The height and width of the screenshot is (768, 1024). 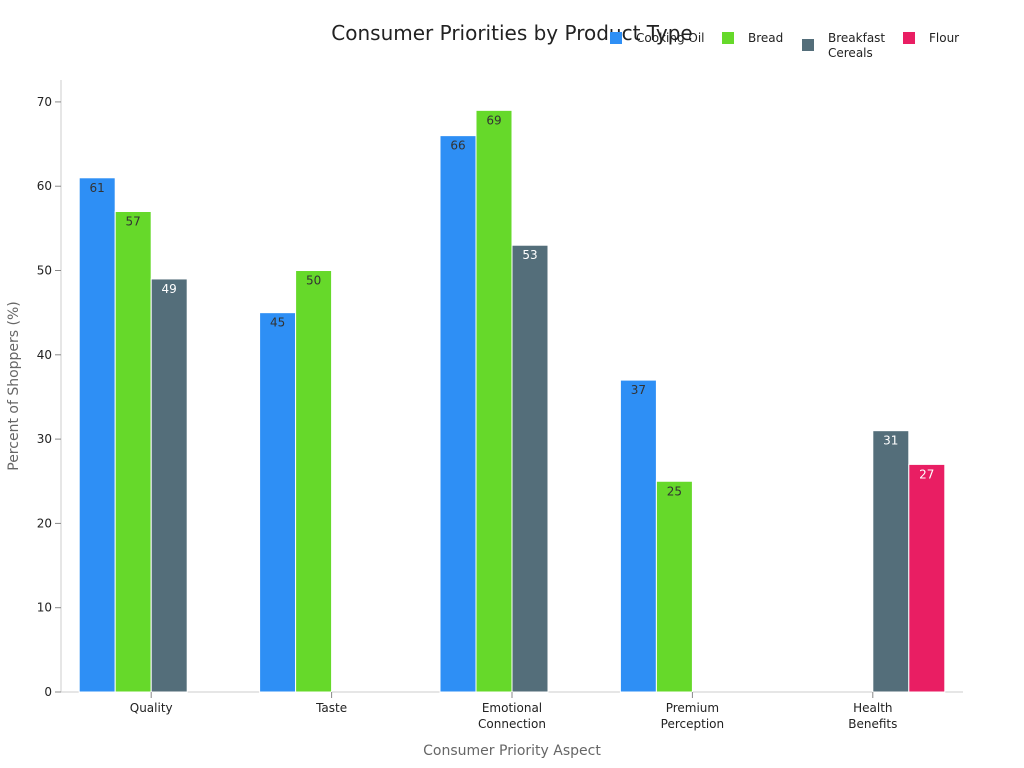 I want to click on data-label: 27, so click(x=926, y=474).